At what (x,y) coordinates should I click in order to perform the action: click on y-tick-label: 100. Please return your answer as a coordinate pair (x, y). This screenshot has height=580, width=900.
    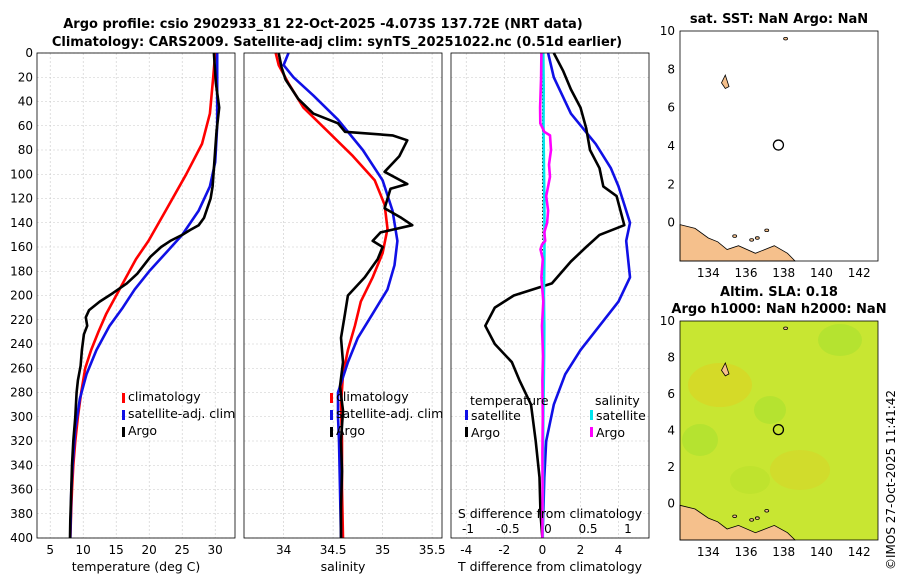
    Looking at the image, I should click on (21, 174).